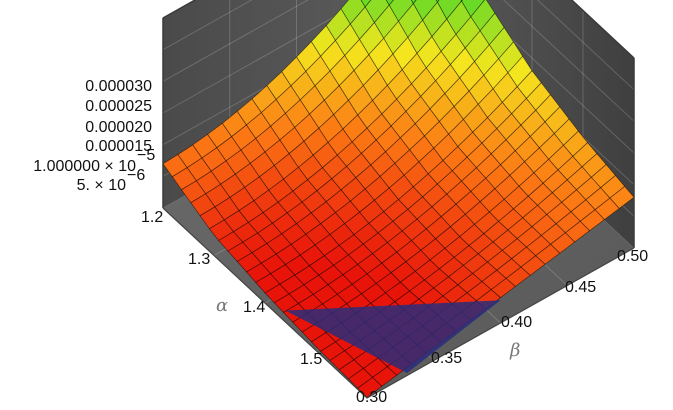  Describe the element at coordinates (254, 307) in the screenshot. I see `alpha-tick-label: 1.4` at that location.